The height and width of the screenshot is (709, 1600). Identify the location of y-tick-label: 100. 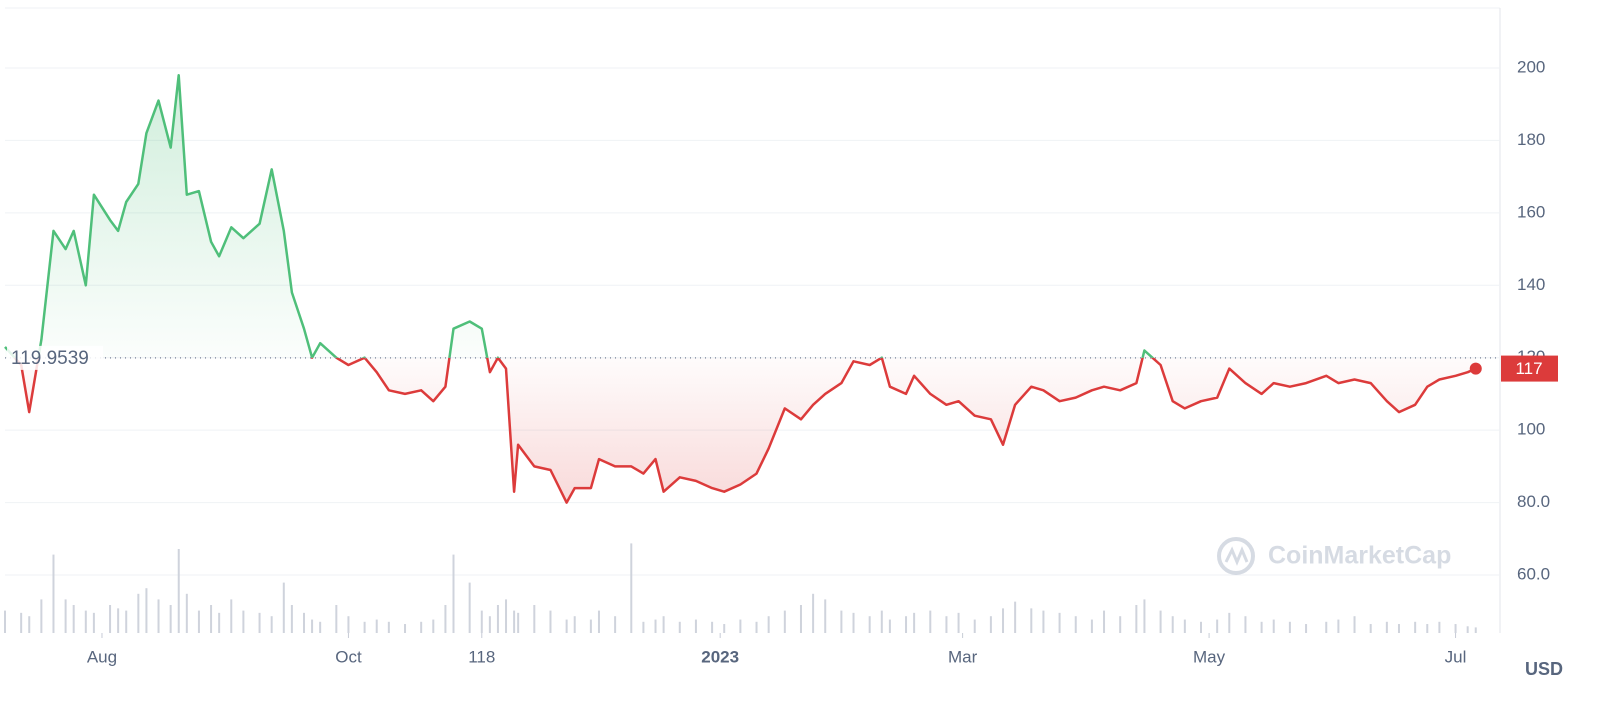
(1531, 429).